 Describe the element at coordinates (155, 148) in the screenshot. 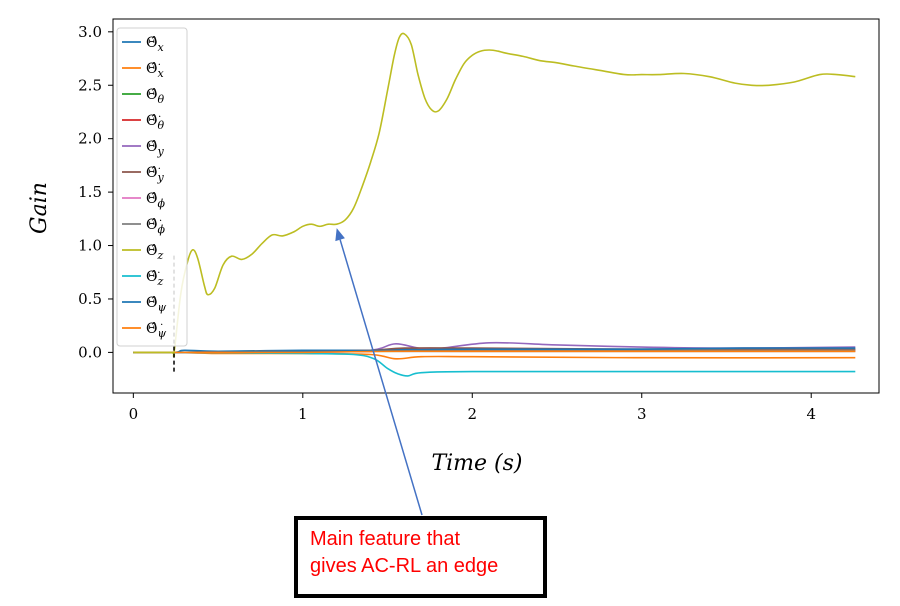

I see `legend-entry: Θ̂y` at that location.